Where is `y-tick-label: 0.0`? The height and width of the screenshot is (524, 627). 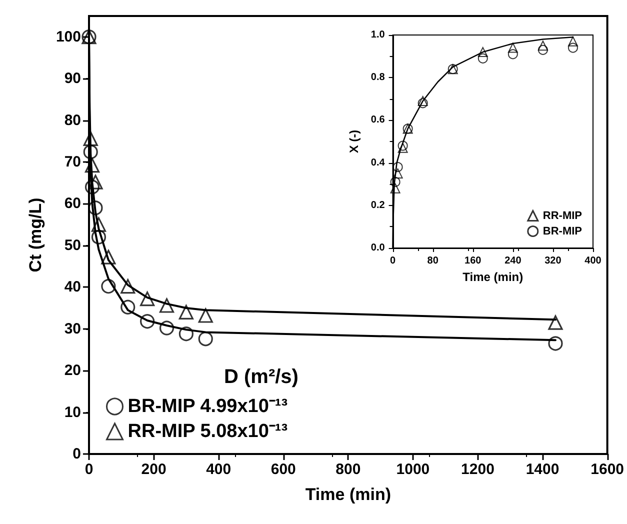 y-tick-label: 0.0 is located at coordinates (378, 248).